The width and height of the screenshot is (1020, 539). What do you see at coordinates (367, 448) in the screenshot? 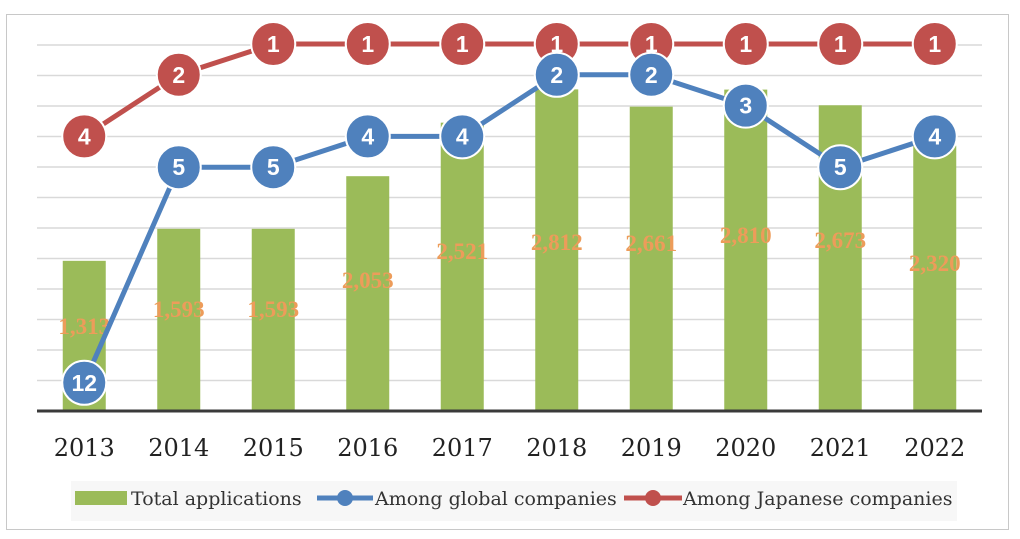
I see `x-tick-label: 2016` at bounding box center [367, 448].